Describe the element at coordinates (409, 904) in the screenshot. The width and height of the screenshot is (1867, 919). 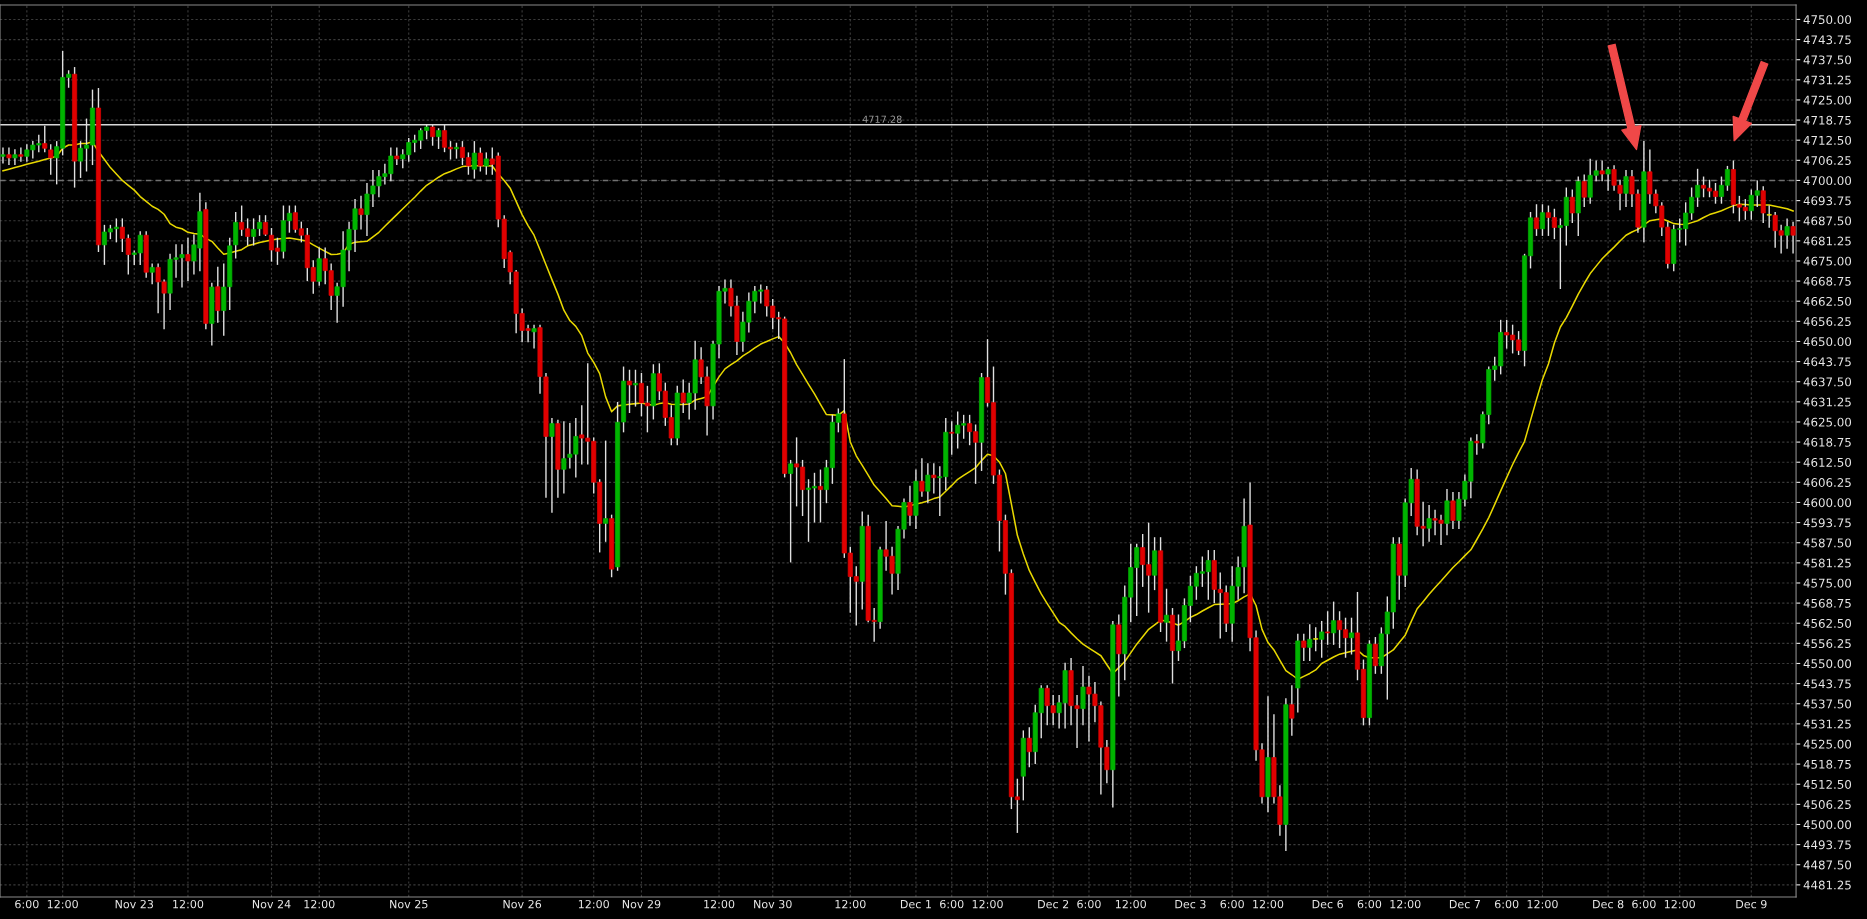
I see `x-tick-label: Nov 25` at that location.